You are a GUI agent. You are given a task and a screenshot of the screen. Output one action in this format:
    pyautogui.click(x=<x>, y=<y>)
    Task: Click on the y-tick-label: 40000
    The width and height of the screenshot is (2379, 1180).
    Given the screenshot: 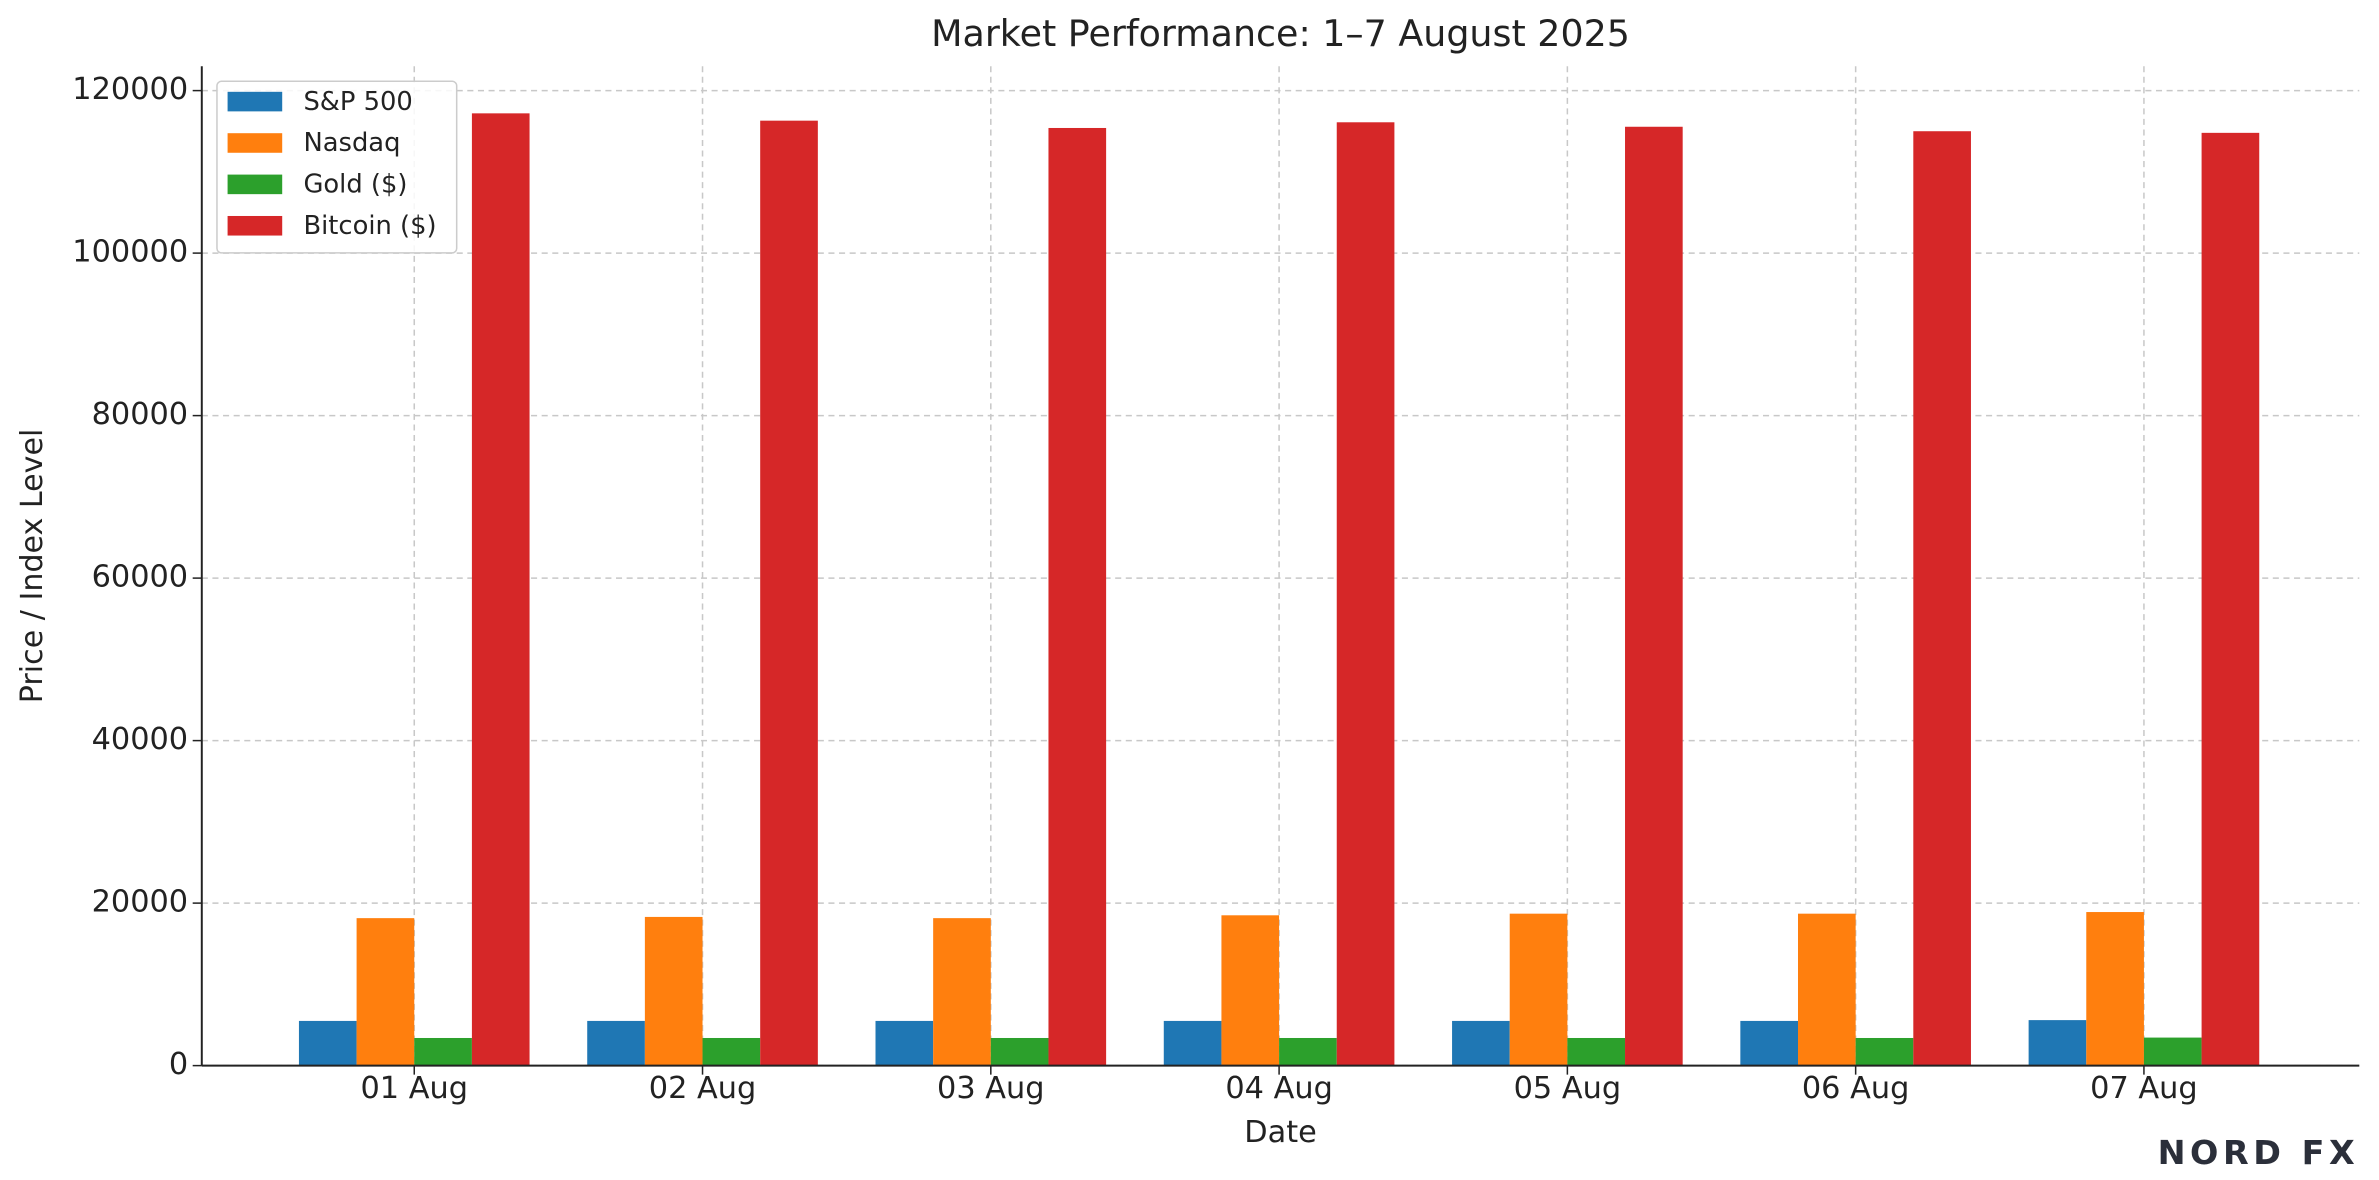 What is the action you would take?
    pyautogui.click(x=140, y=739)
    